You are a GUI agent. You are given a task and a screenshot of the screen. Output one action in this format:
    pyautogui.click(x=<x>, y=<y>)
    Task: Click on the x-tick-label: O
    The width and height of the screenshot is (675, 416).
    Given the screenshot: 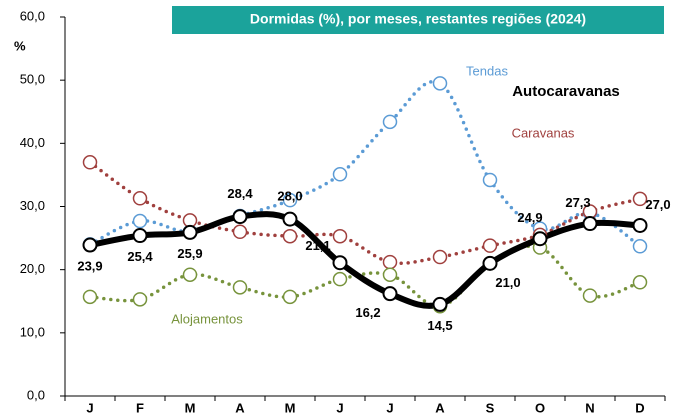 What is the action you would take?
    pyautogui.click(x=540, y=407)
    